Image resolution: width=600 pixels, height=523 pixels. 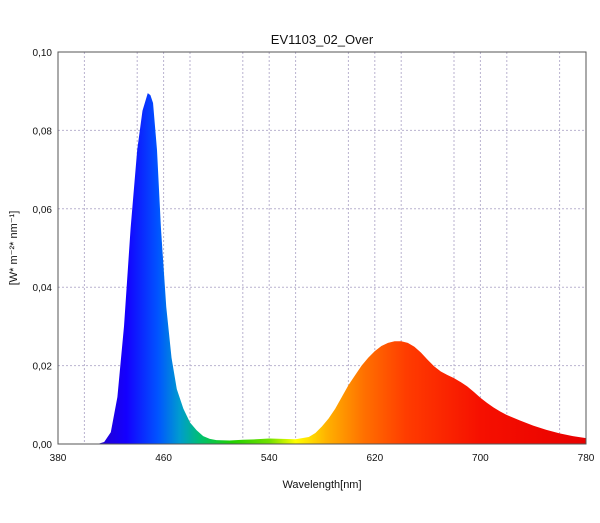 I want to click on y-tick-label: 0,08, so click(x=43, y=131).